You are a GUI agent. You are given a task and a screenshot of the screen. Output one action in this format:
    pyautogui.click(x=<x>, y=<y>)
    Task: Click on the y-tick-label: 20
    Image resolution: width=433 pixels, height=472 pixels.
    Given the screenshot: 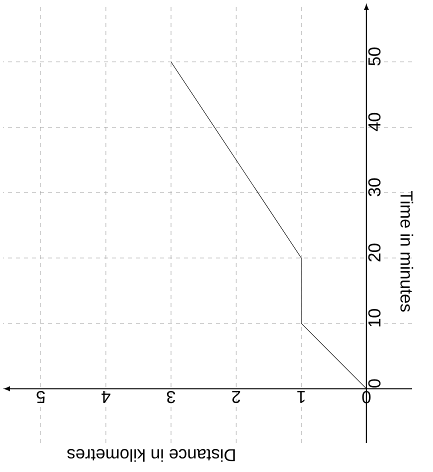 What is the action you would take?
    pyautogui.click(x=374, y=253)
    